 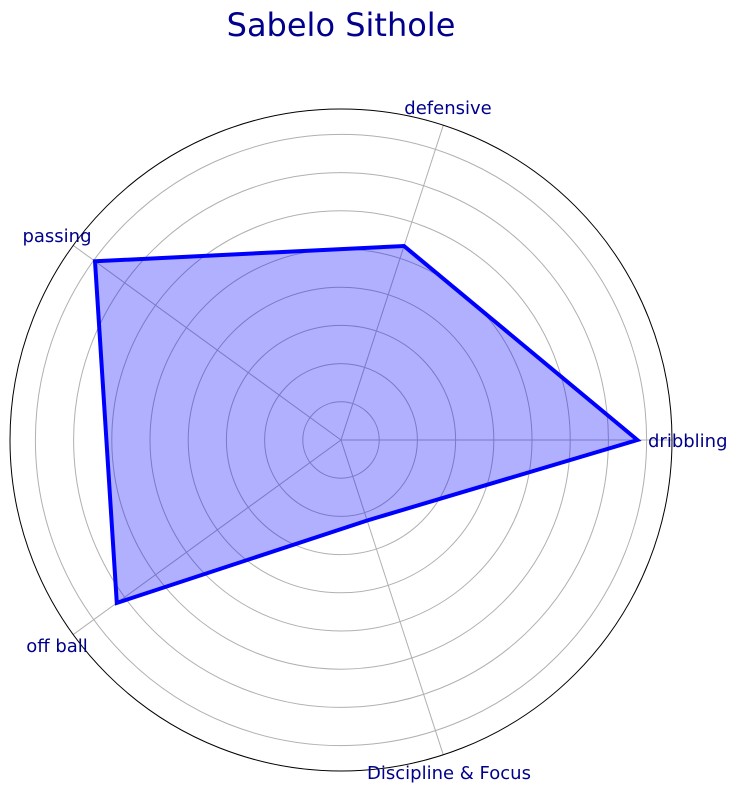 I want to click on axis-label-passing: passing, so click(x=56, y=236).